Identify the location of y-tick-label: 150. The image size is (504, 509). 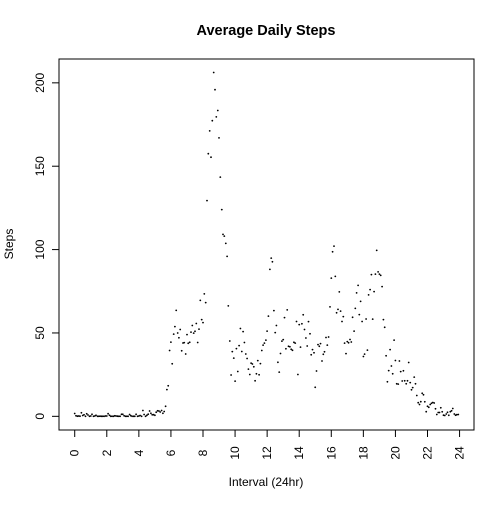
(40, 166).